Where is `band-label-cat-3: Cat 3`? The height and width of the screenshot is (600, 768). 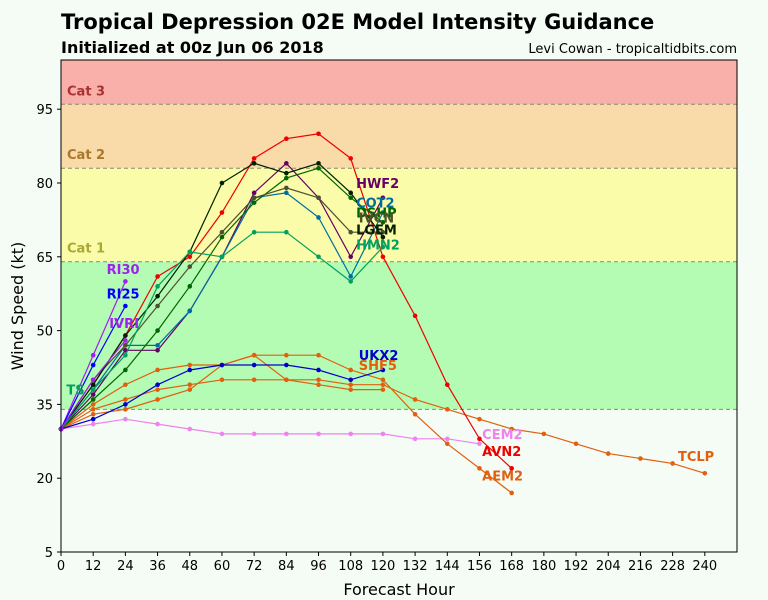
band-label-cat-3: Cat 3 is located at coordinates (86, 91).